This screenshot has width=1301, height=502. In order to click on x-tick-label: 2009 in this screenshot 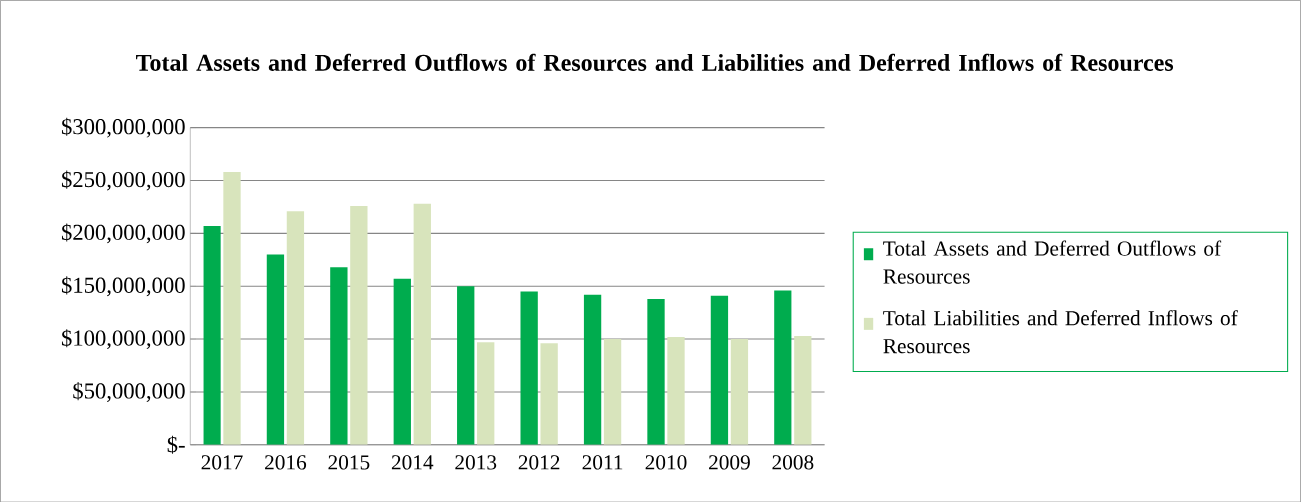, I will do `click(729, 462)`.